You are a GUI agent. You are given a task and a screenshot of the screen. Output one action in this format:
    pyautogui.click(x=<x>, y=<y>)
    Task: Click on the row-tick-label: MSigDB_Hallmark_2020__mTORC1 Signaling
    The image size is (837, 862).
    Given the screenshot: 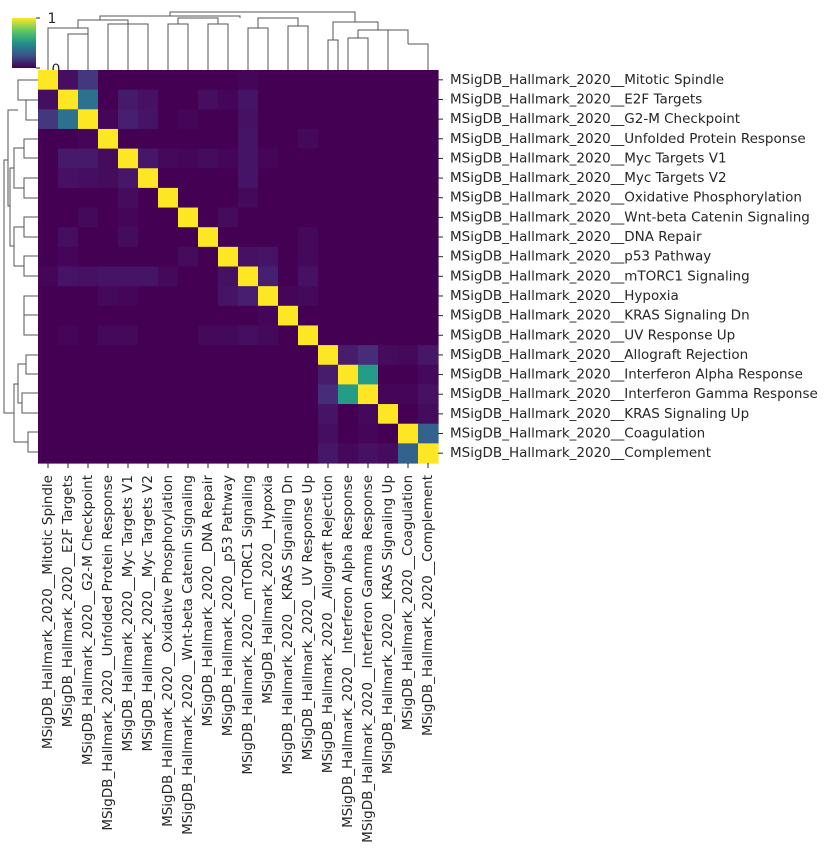 What is the action you would take?
    pyautogui.click(x=600, y=276)
    